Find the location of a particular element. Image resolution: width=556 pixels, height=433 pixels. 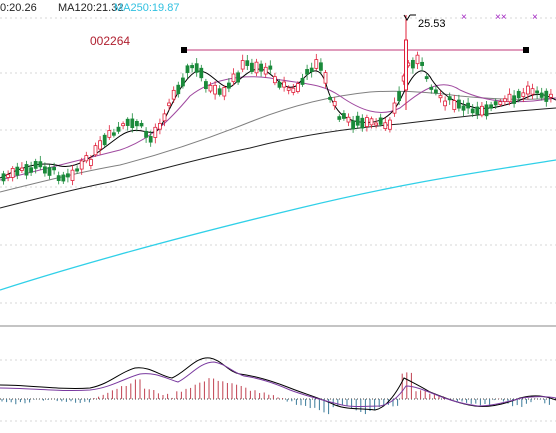

peak-label: 25.53 is located at coordinates (432, 24).